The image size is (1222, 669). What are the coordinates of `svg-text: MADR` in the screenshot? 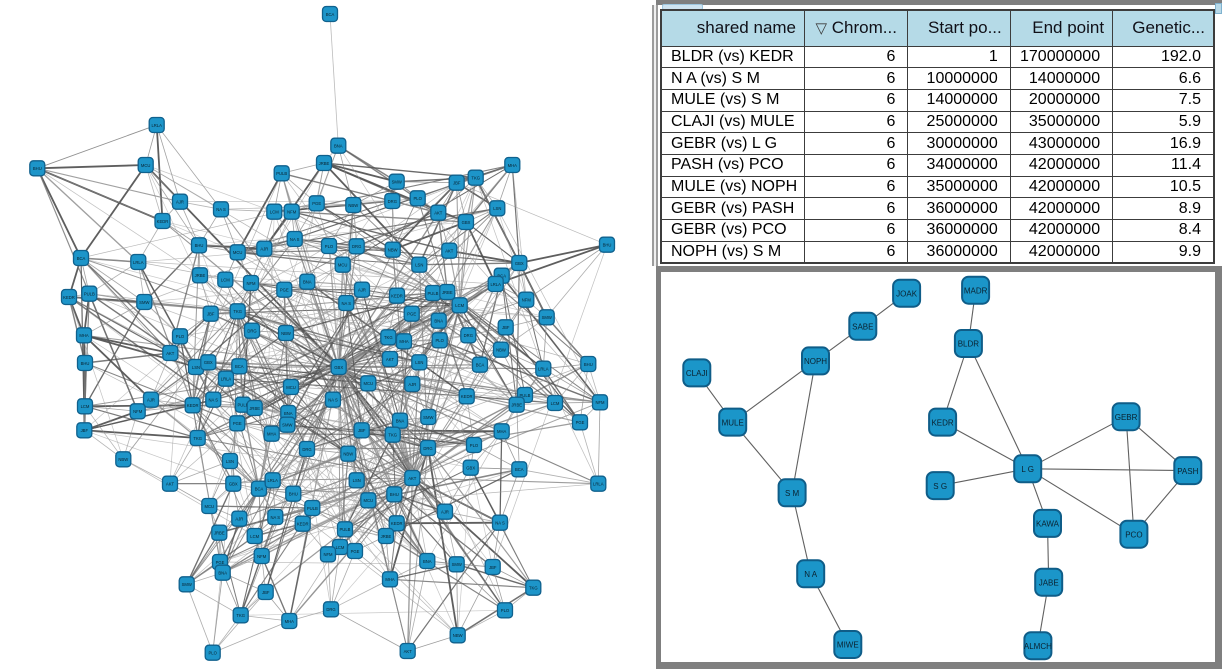 It's located at (976, 290).